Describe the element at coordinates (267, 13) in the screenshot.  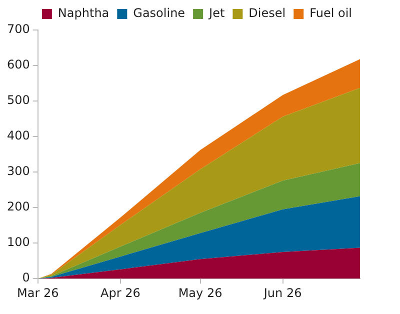
I see `legend-label: Diesel` at that location.